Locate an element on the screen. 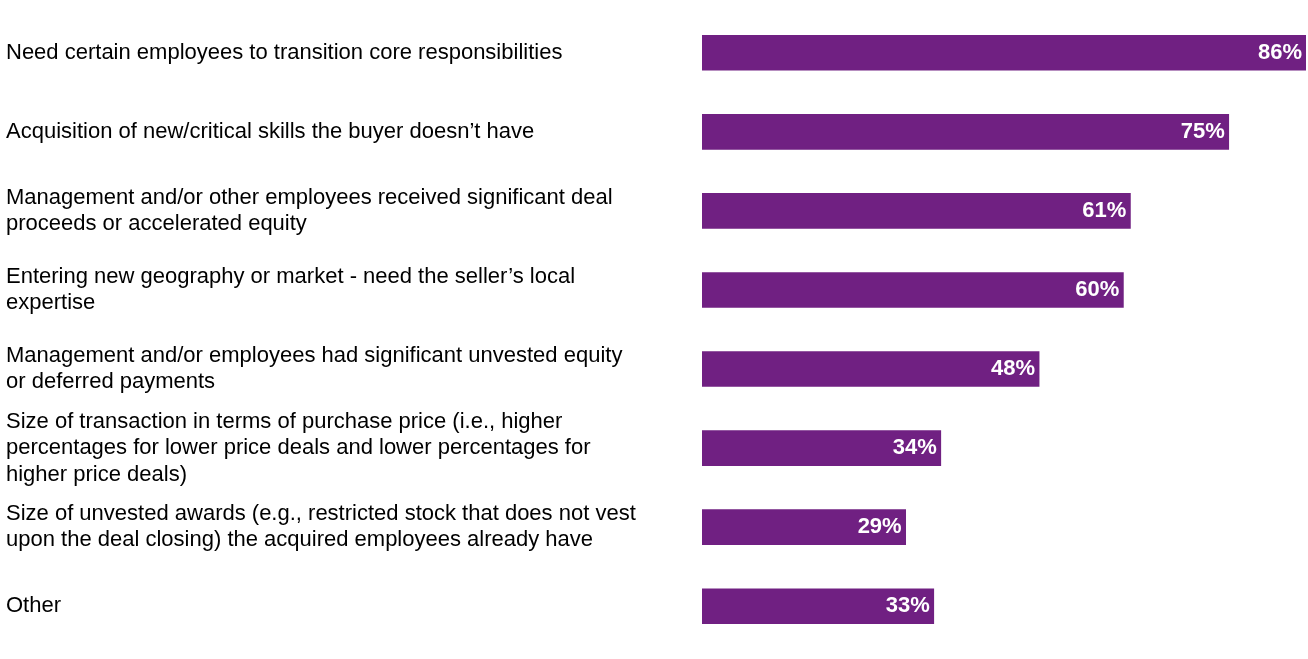 The image size is (1308, 659). y-tick-label: Need certain employees to transition core responsibilities is located at coordinates (284, 51).